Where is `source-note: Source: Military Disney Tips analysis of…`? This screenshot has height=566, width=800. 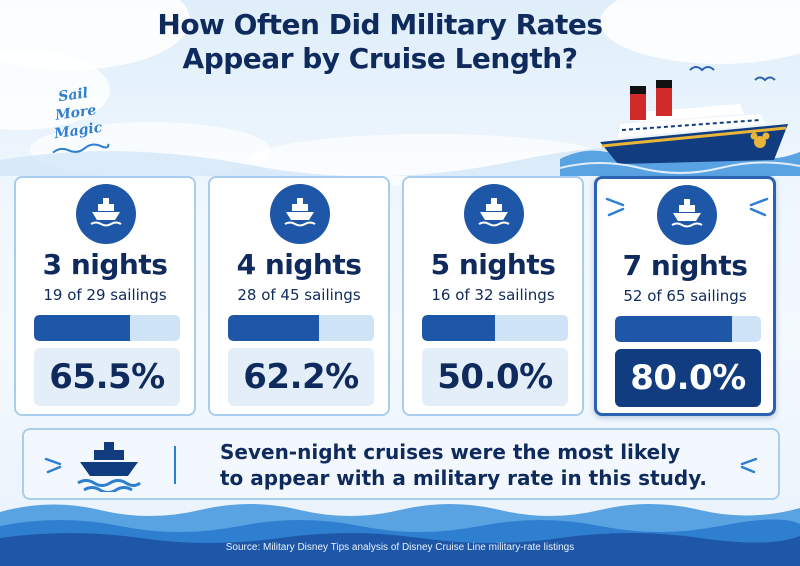 source-note: Source: Military Disney Tips analysis of… is located at coordinates (400, 547).